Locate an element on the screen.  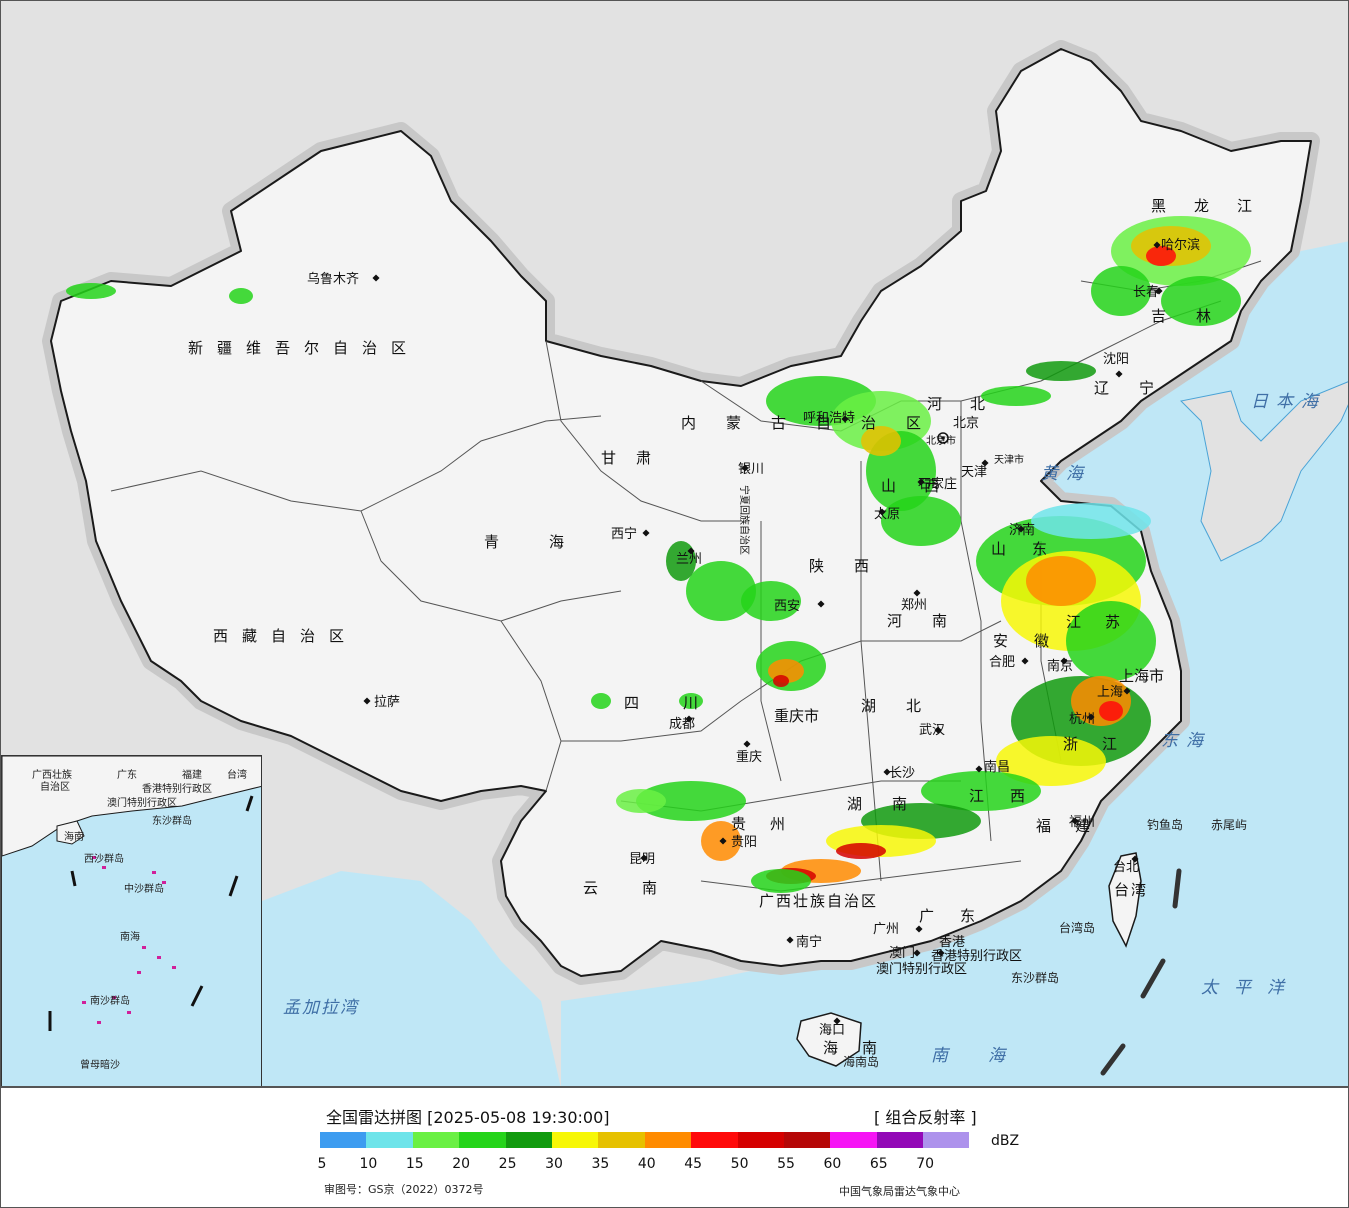
city-label: 乌鲁木齐 is located at coordinates (333, 279).